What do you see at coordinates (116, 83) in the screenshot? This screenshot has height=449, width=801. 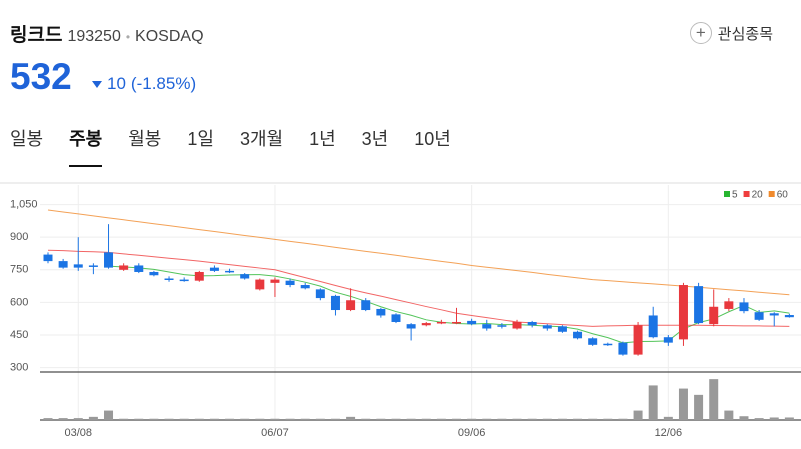 I see `change-value: 10` at bounding box center [116, 83].